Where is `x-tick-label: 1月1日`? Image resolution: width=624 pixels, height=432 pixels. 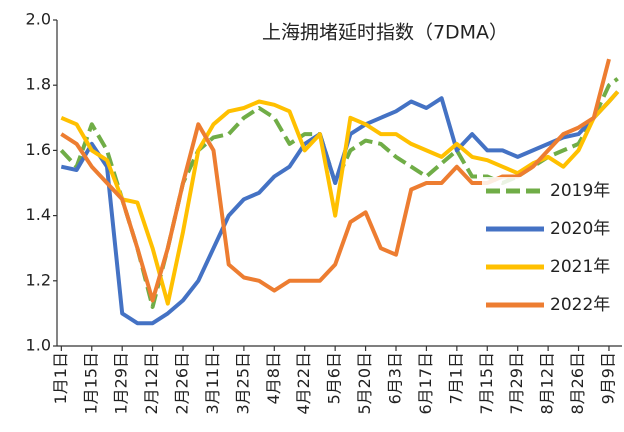
x-tick-label: 1月1日 is located at coordinates (60, 378).